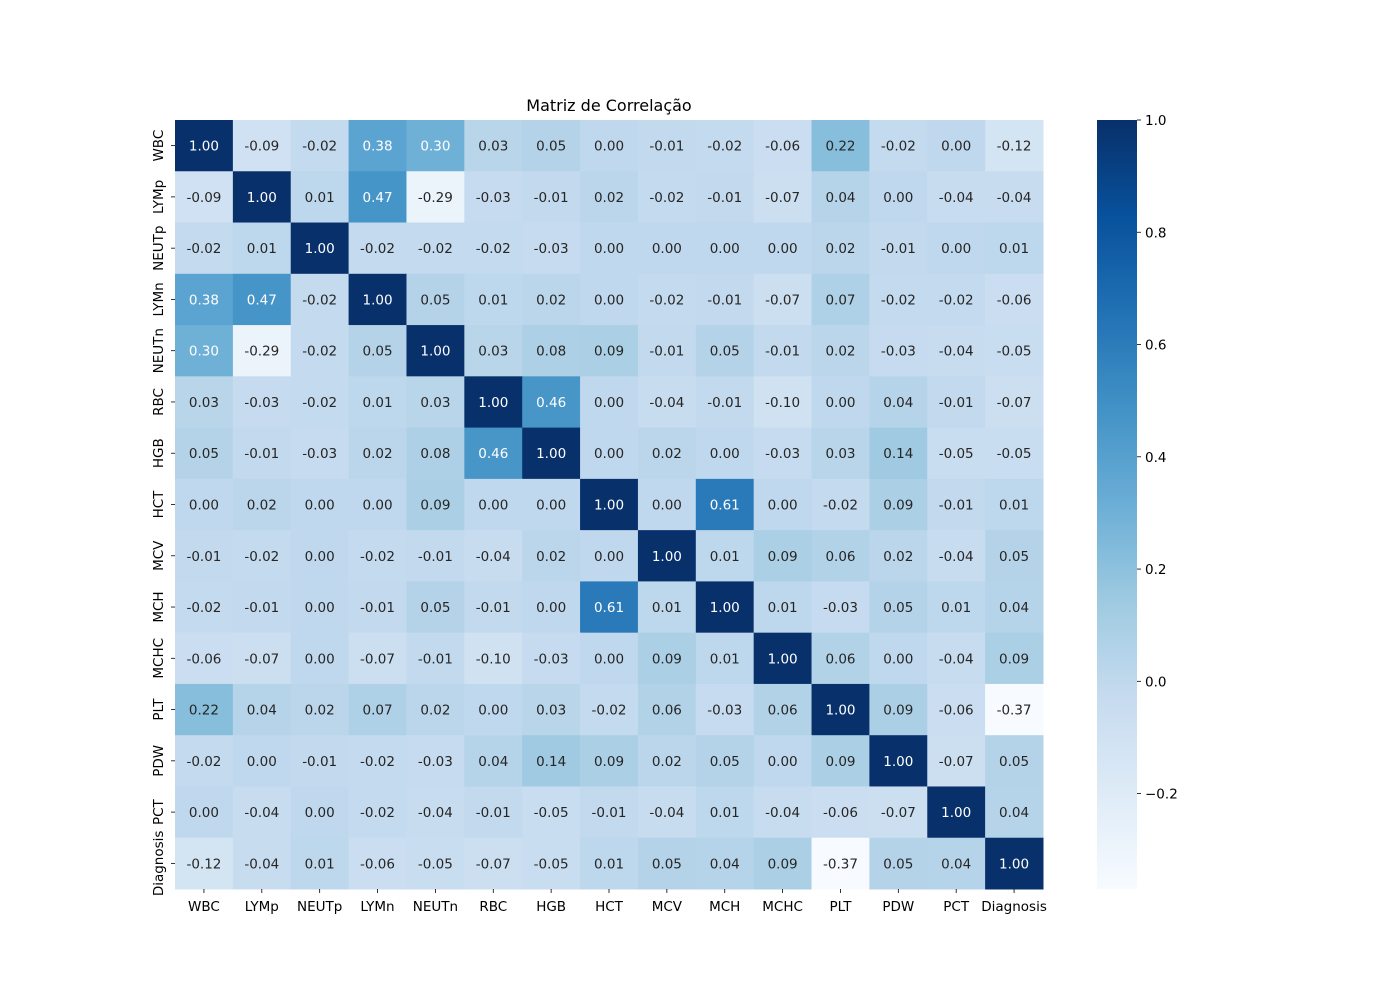 The image size is (1400, 1004). What do you see at coordinates (320, 504) in the screenshot?
I see `heatmap-cell-hct-neutp` at bounding box center [320, 504].